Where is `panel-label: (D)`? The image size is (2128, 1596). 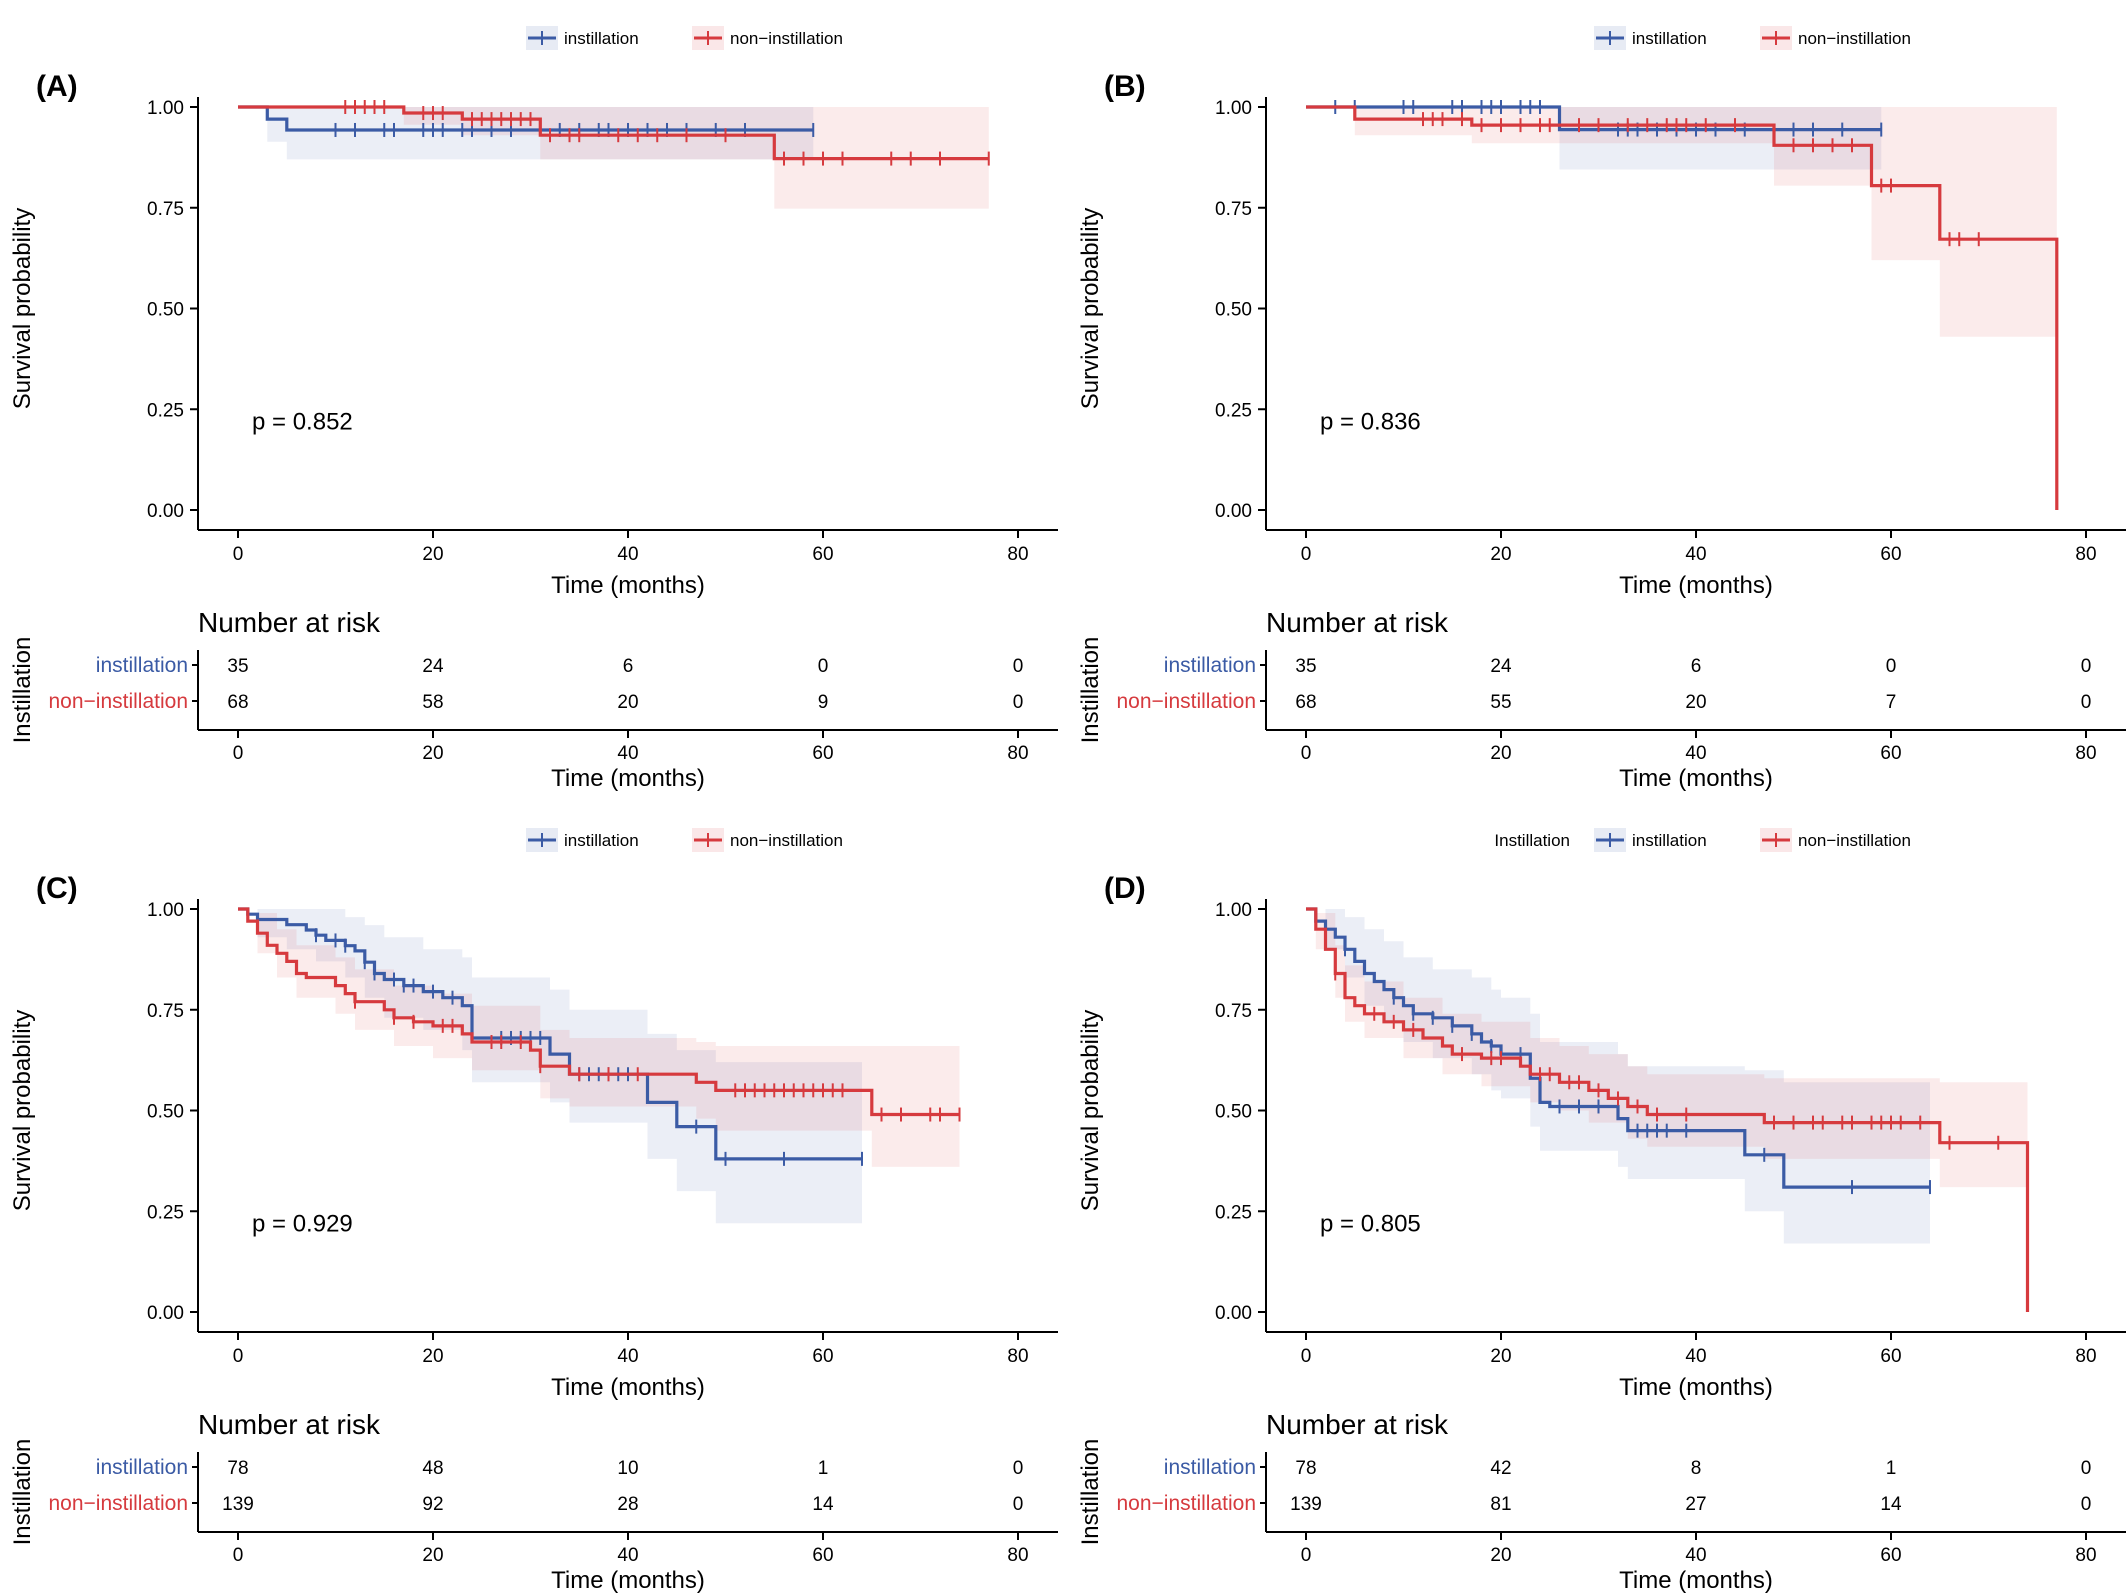
panel-label: (D) is located at coordinates (1125, 888).